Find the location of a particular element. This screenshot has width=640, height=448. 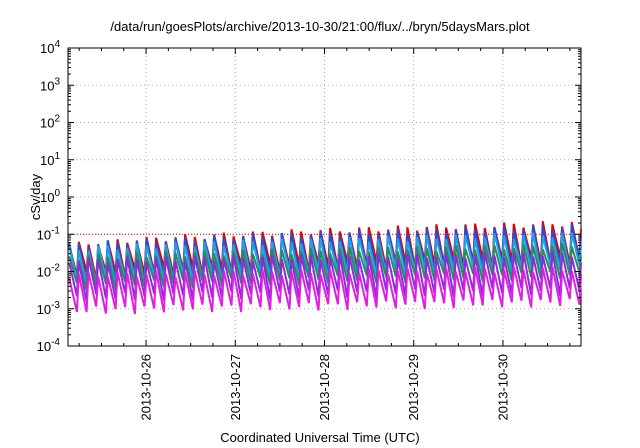

y-tick-label: 10⁻² is located at coordinates (49, 271).